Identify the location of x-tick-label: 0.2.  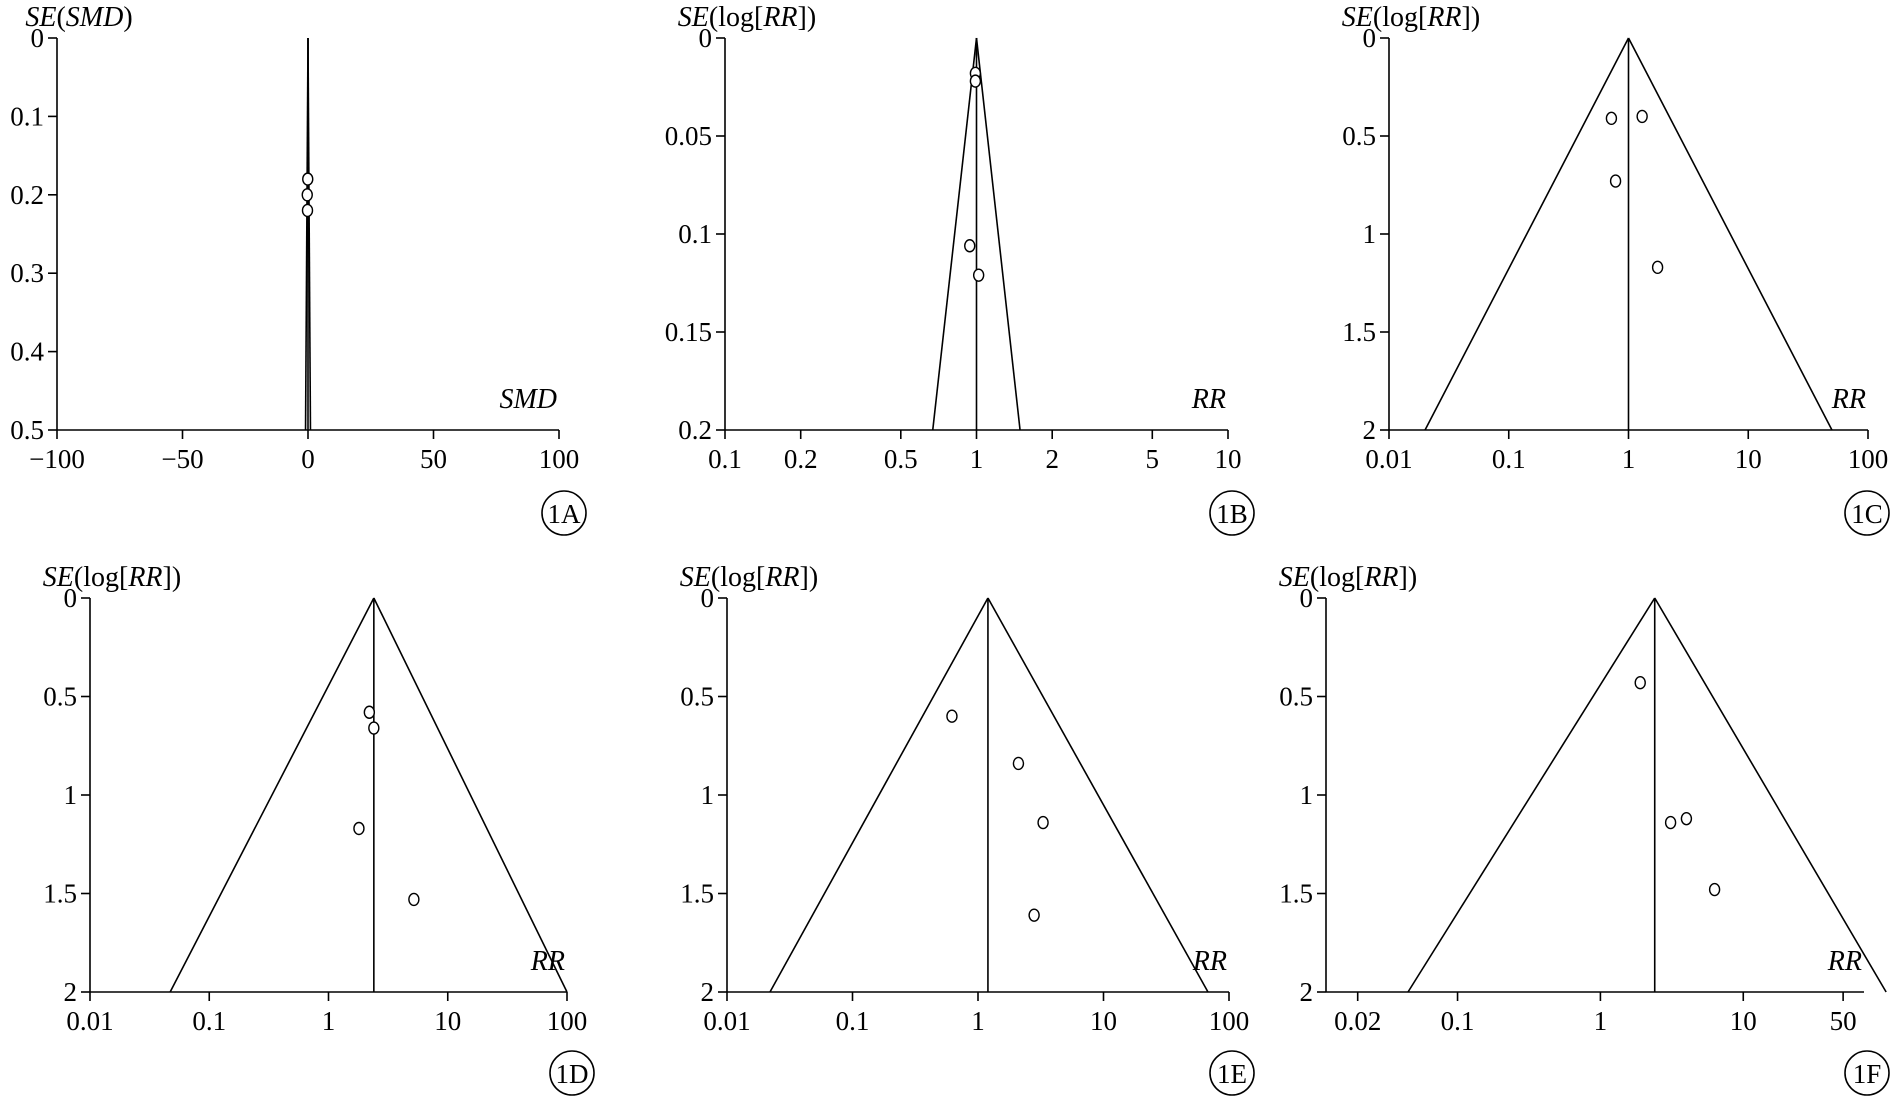
(801, 459).